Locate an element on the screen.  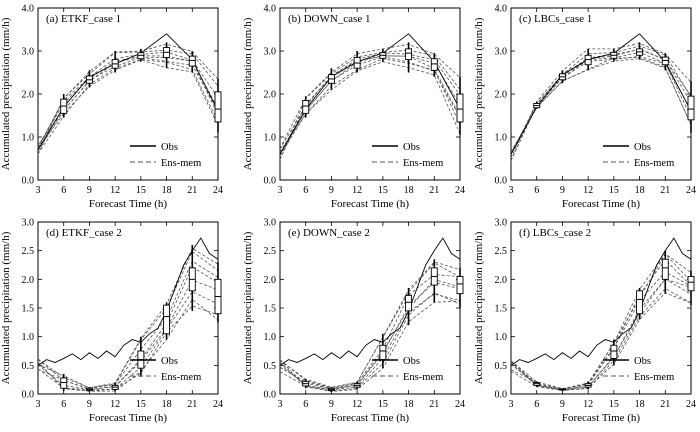
x-tick-label: 24 is located at coordinates (691, 404).